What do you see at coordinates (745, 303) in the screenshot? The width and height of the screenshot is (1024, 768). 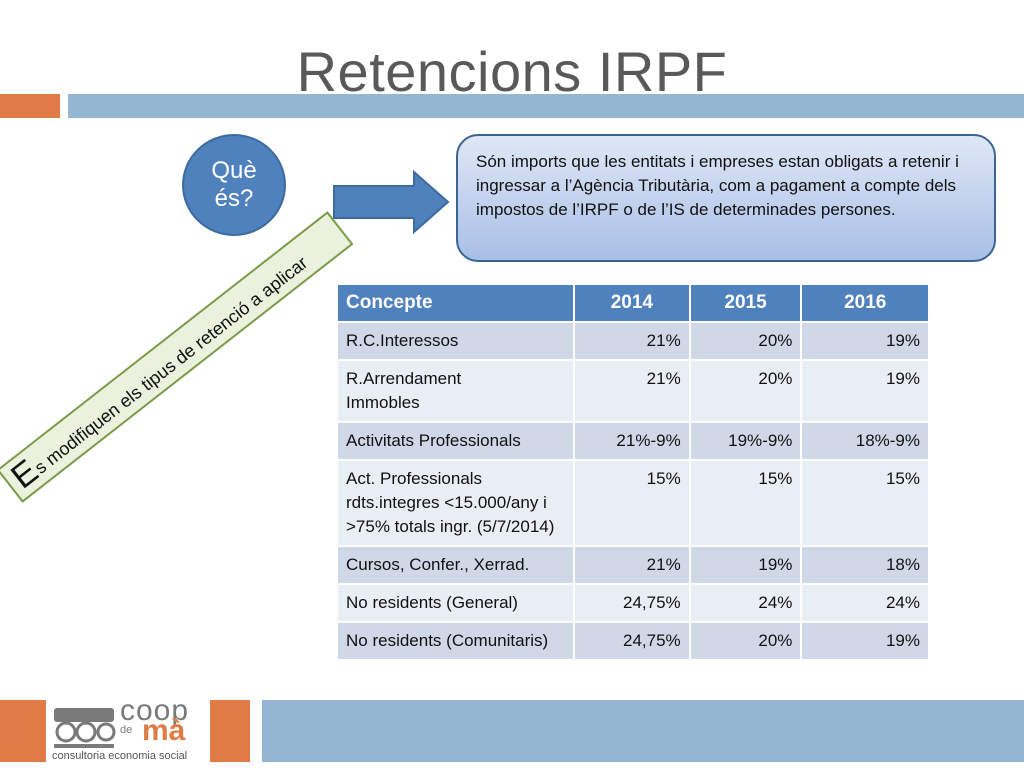 I see `header-2015: 2015` at bounding box center [745, 303].